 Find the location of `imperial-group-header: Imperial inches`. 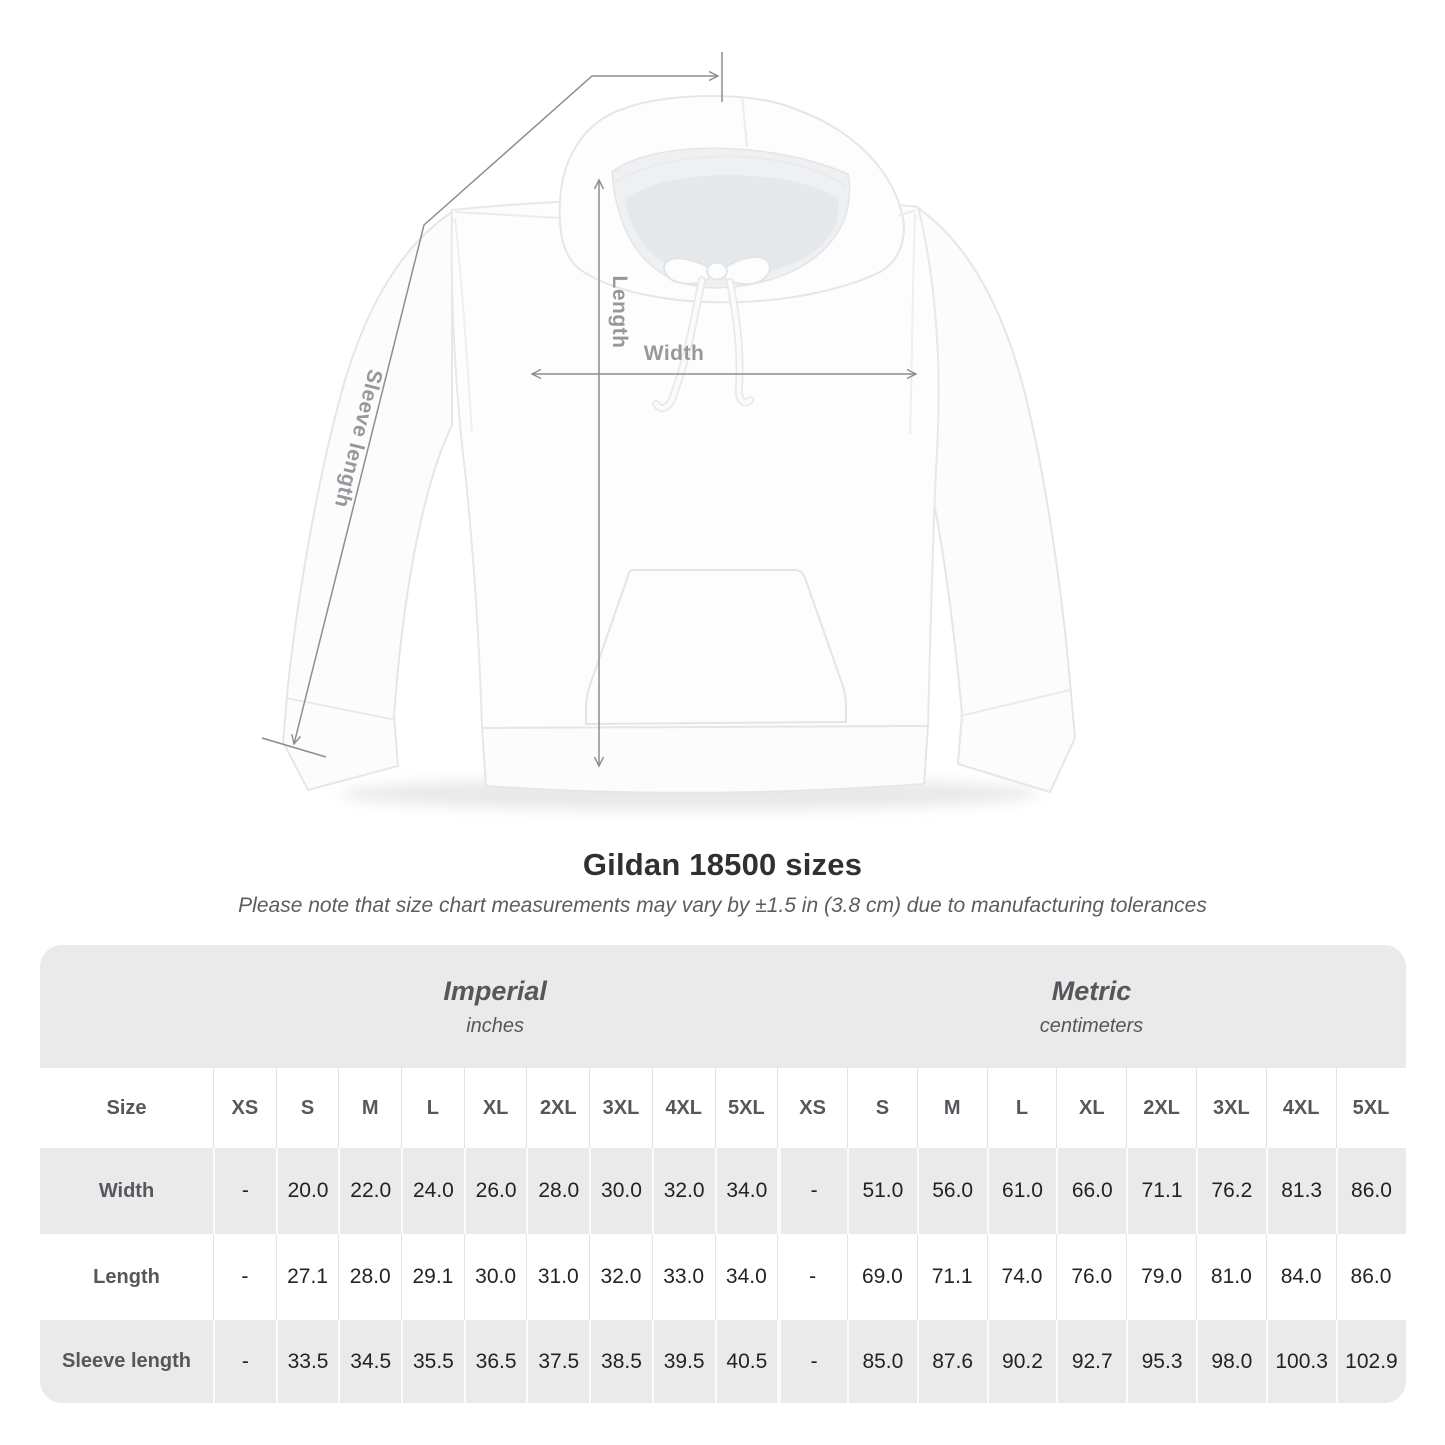

imperial-group-header: Imperial inches is located at coordinates (495, 1006).